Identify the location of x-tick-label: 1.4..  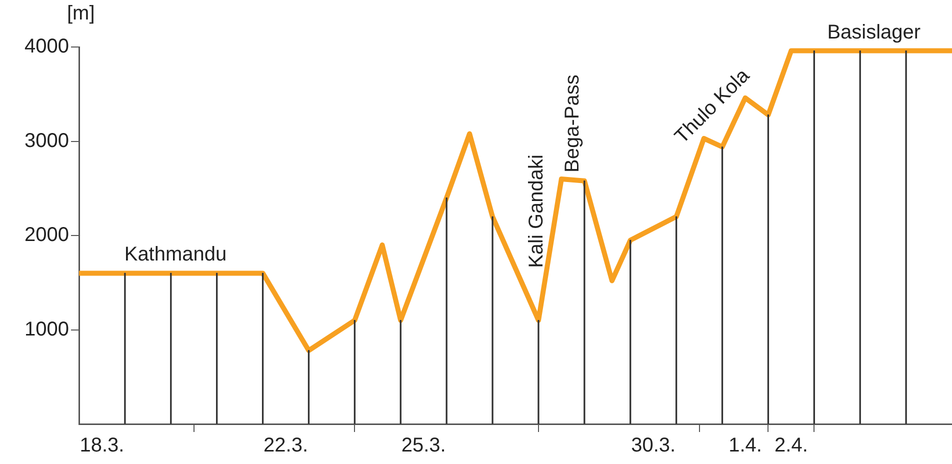
(745, 445).